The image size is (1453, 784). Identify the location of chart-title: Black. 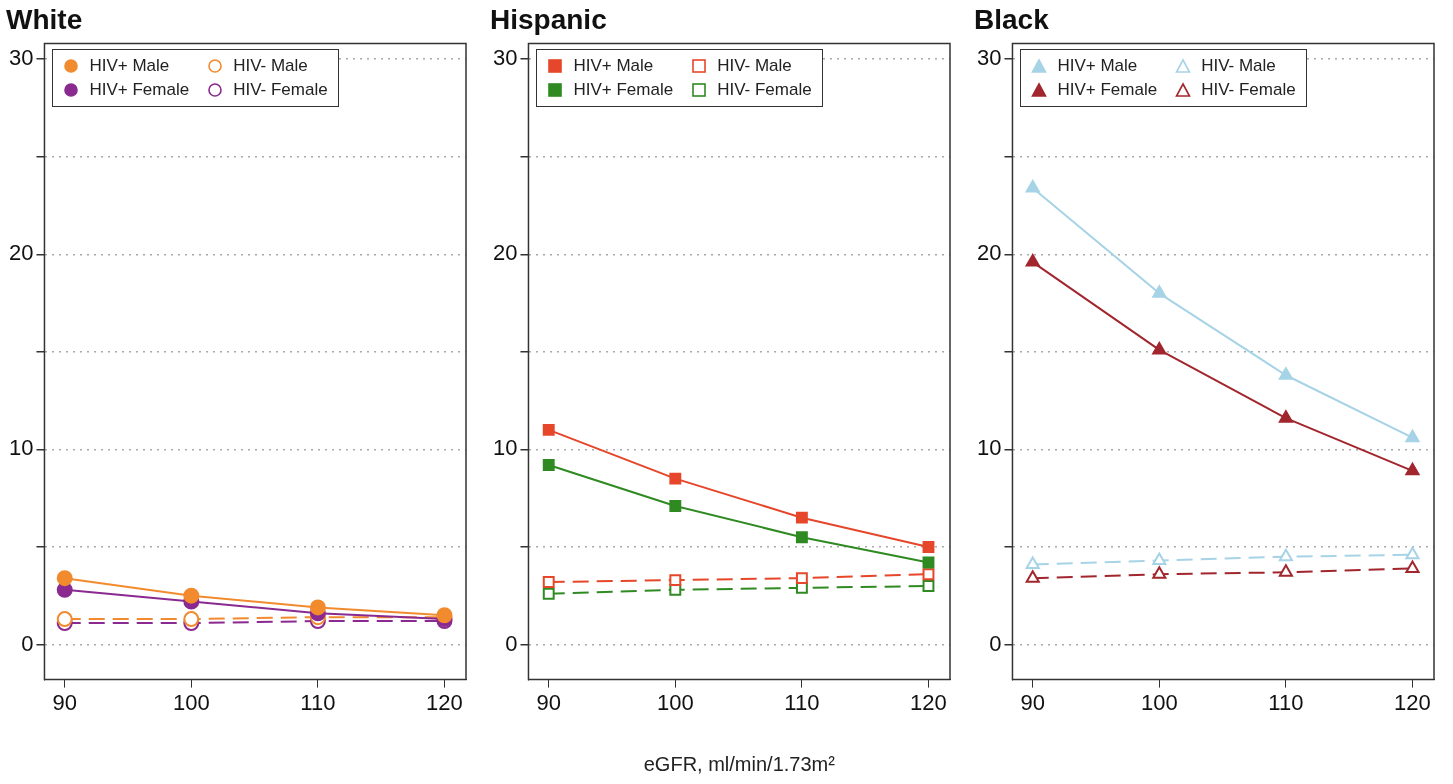
(1012, 19).